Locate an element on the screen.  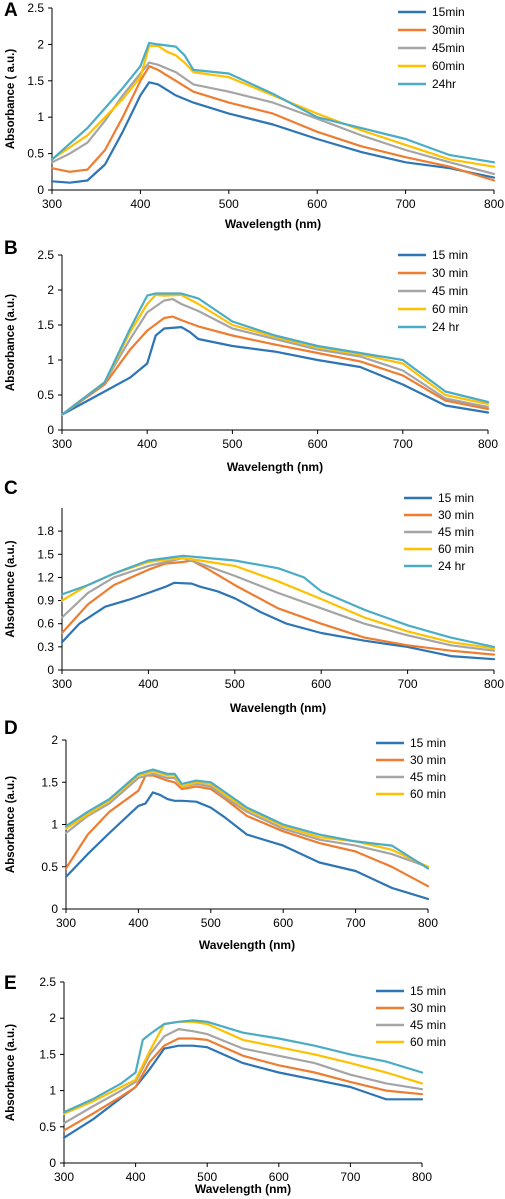
y-axis-title: Absorbance ( a.u.) is located at coordinates (11, 99).